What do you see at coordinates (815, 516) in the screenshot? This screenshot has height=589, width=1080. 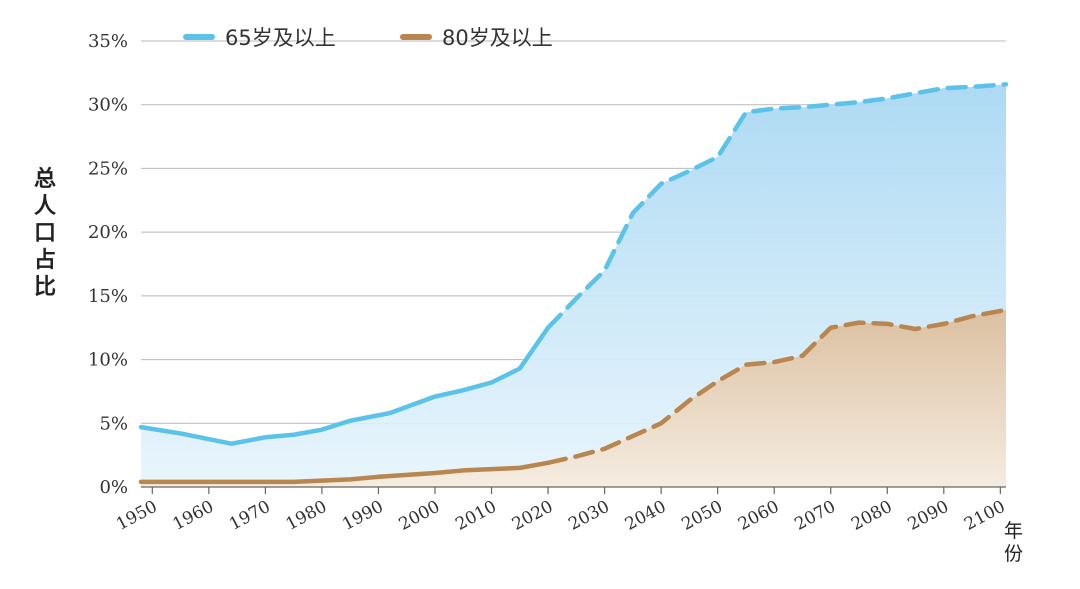 I see `x-tick-label: 2070` at bounding box center [815, 516].